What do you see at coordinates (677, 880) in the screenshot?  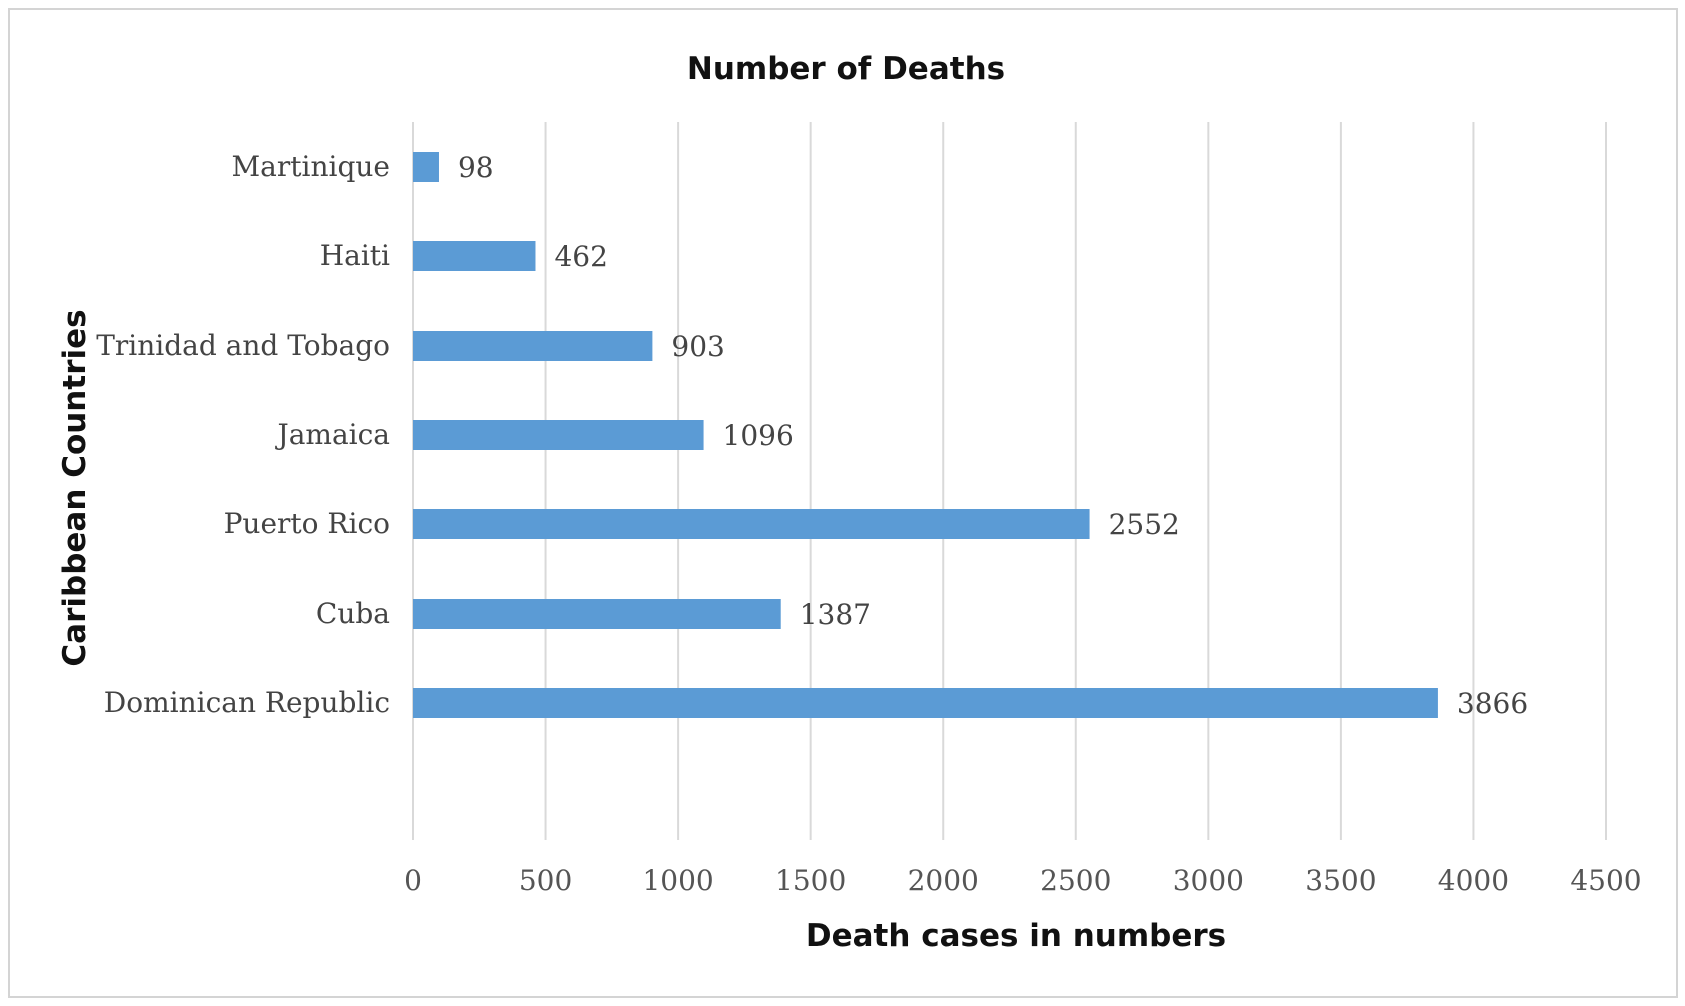 I see `x-tick-label: 1000` at bounding box center [677, 880].